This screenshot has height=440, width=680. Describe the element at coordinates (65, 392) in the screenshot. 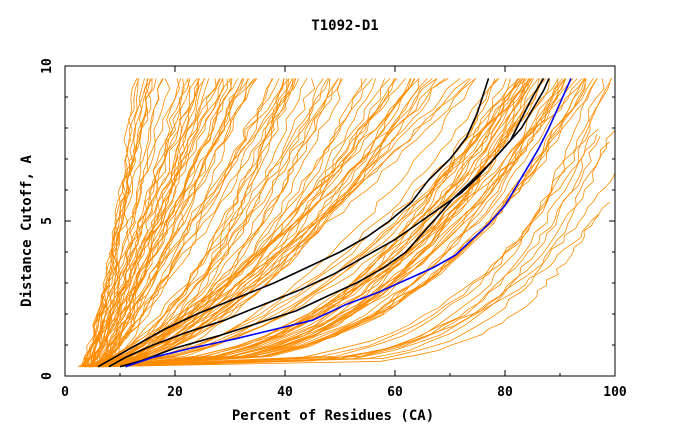

I see `x-tick-label: 0` at that location.